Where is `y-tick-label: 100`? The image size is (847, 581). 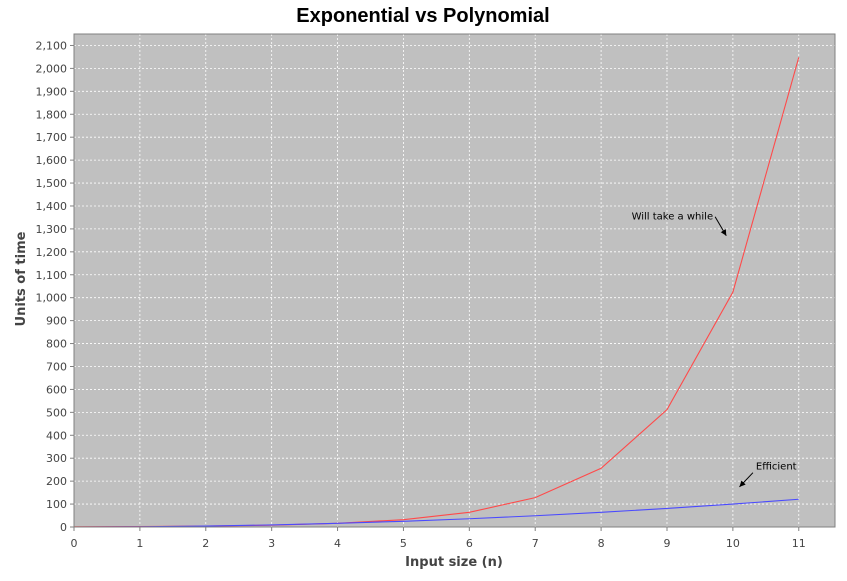 y-tick-label: 100 is located at coordinates (56, 504).